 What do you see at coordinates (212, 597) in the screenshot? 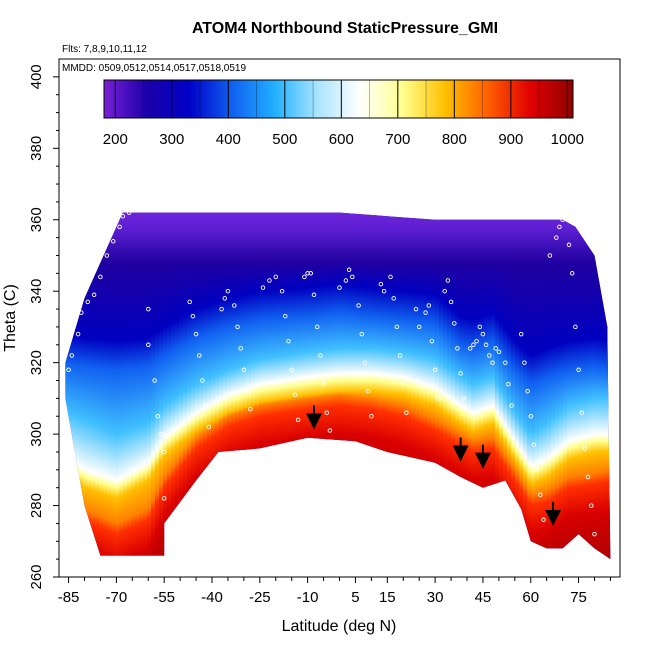
I see `x-tick-label: -40` at bounding box center [212, 597].